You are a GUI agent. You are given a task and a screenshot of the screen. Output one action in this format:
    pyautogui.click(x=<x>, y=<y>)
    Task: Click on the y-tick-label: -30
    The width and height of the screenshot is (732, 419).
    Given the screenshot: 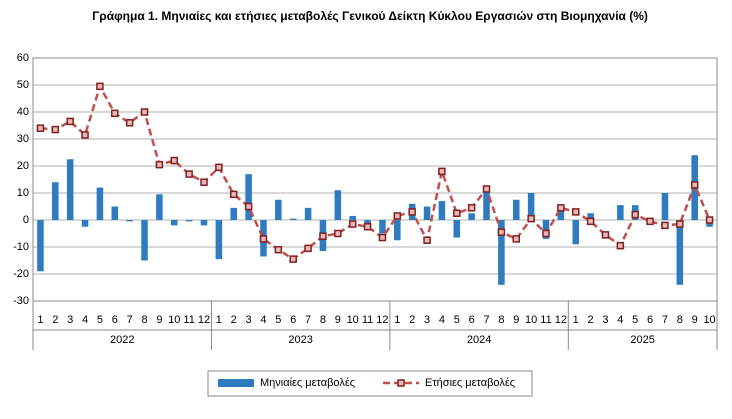 What is the action you would take?
    pyautogui.click(x=21, y=301)
    